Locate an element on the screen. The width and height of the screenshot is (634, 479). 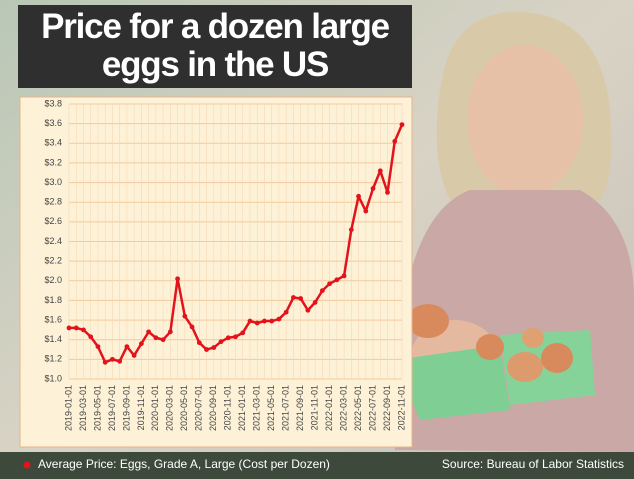
x-tick-label: 2020-01-01 is located at coordinates (155, 408).